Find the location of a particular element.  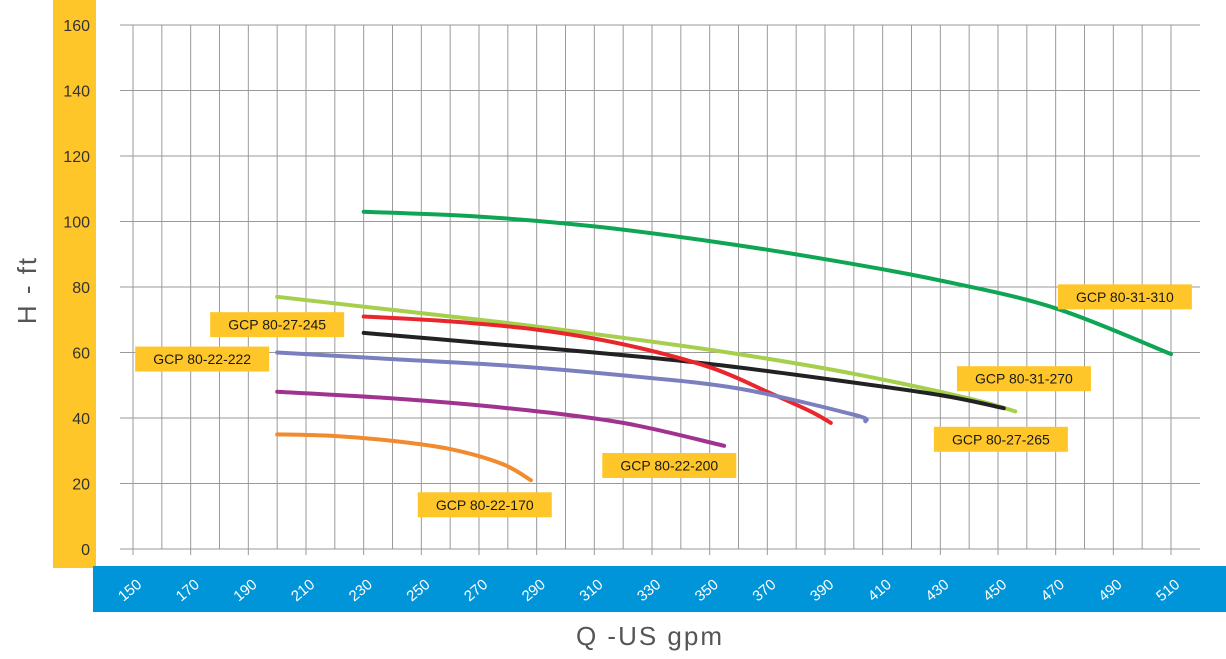

x-axis-band is located at coordinates (659, 589).